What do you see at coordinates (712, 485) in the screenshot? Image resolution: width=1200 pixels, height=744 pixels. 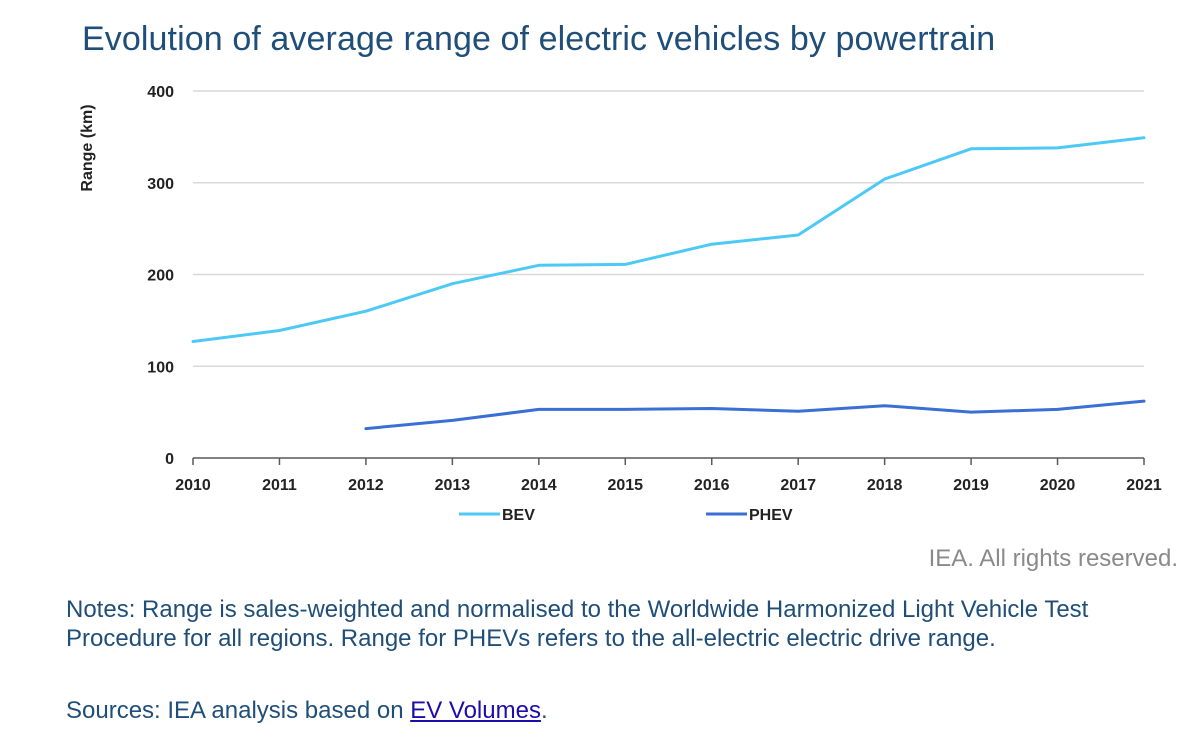 I see `x-tick-label: 2016` at bounding box center [712, 485].